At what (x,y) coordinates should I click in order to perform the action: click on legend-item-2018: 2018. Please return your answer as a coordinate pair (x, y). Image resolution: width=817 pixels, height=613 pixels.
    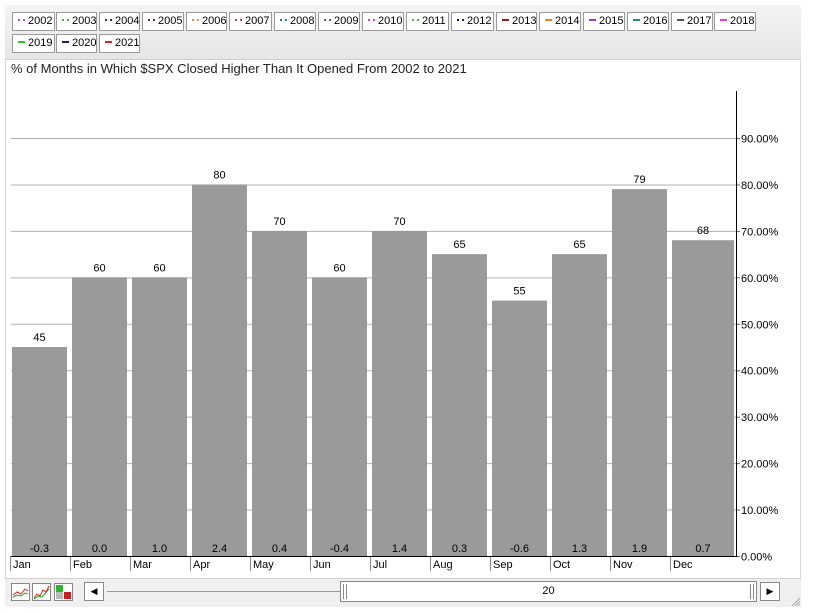
    Looking at the image, I should click on (735, 21).